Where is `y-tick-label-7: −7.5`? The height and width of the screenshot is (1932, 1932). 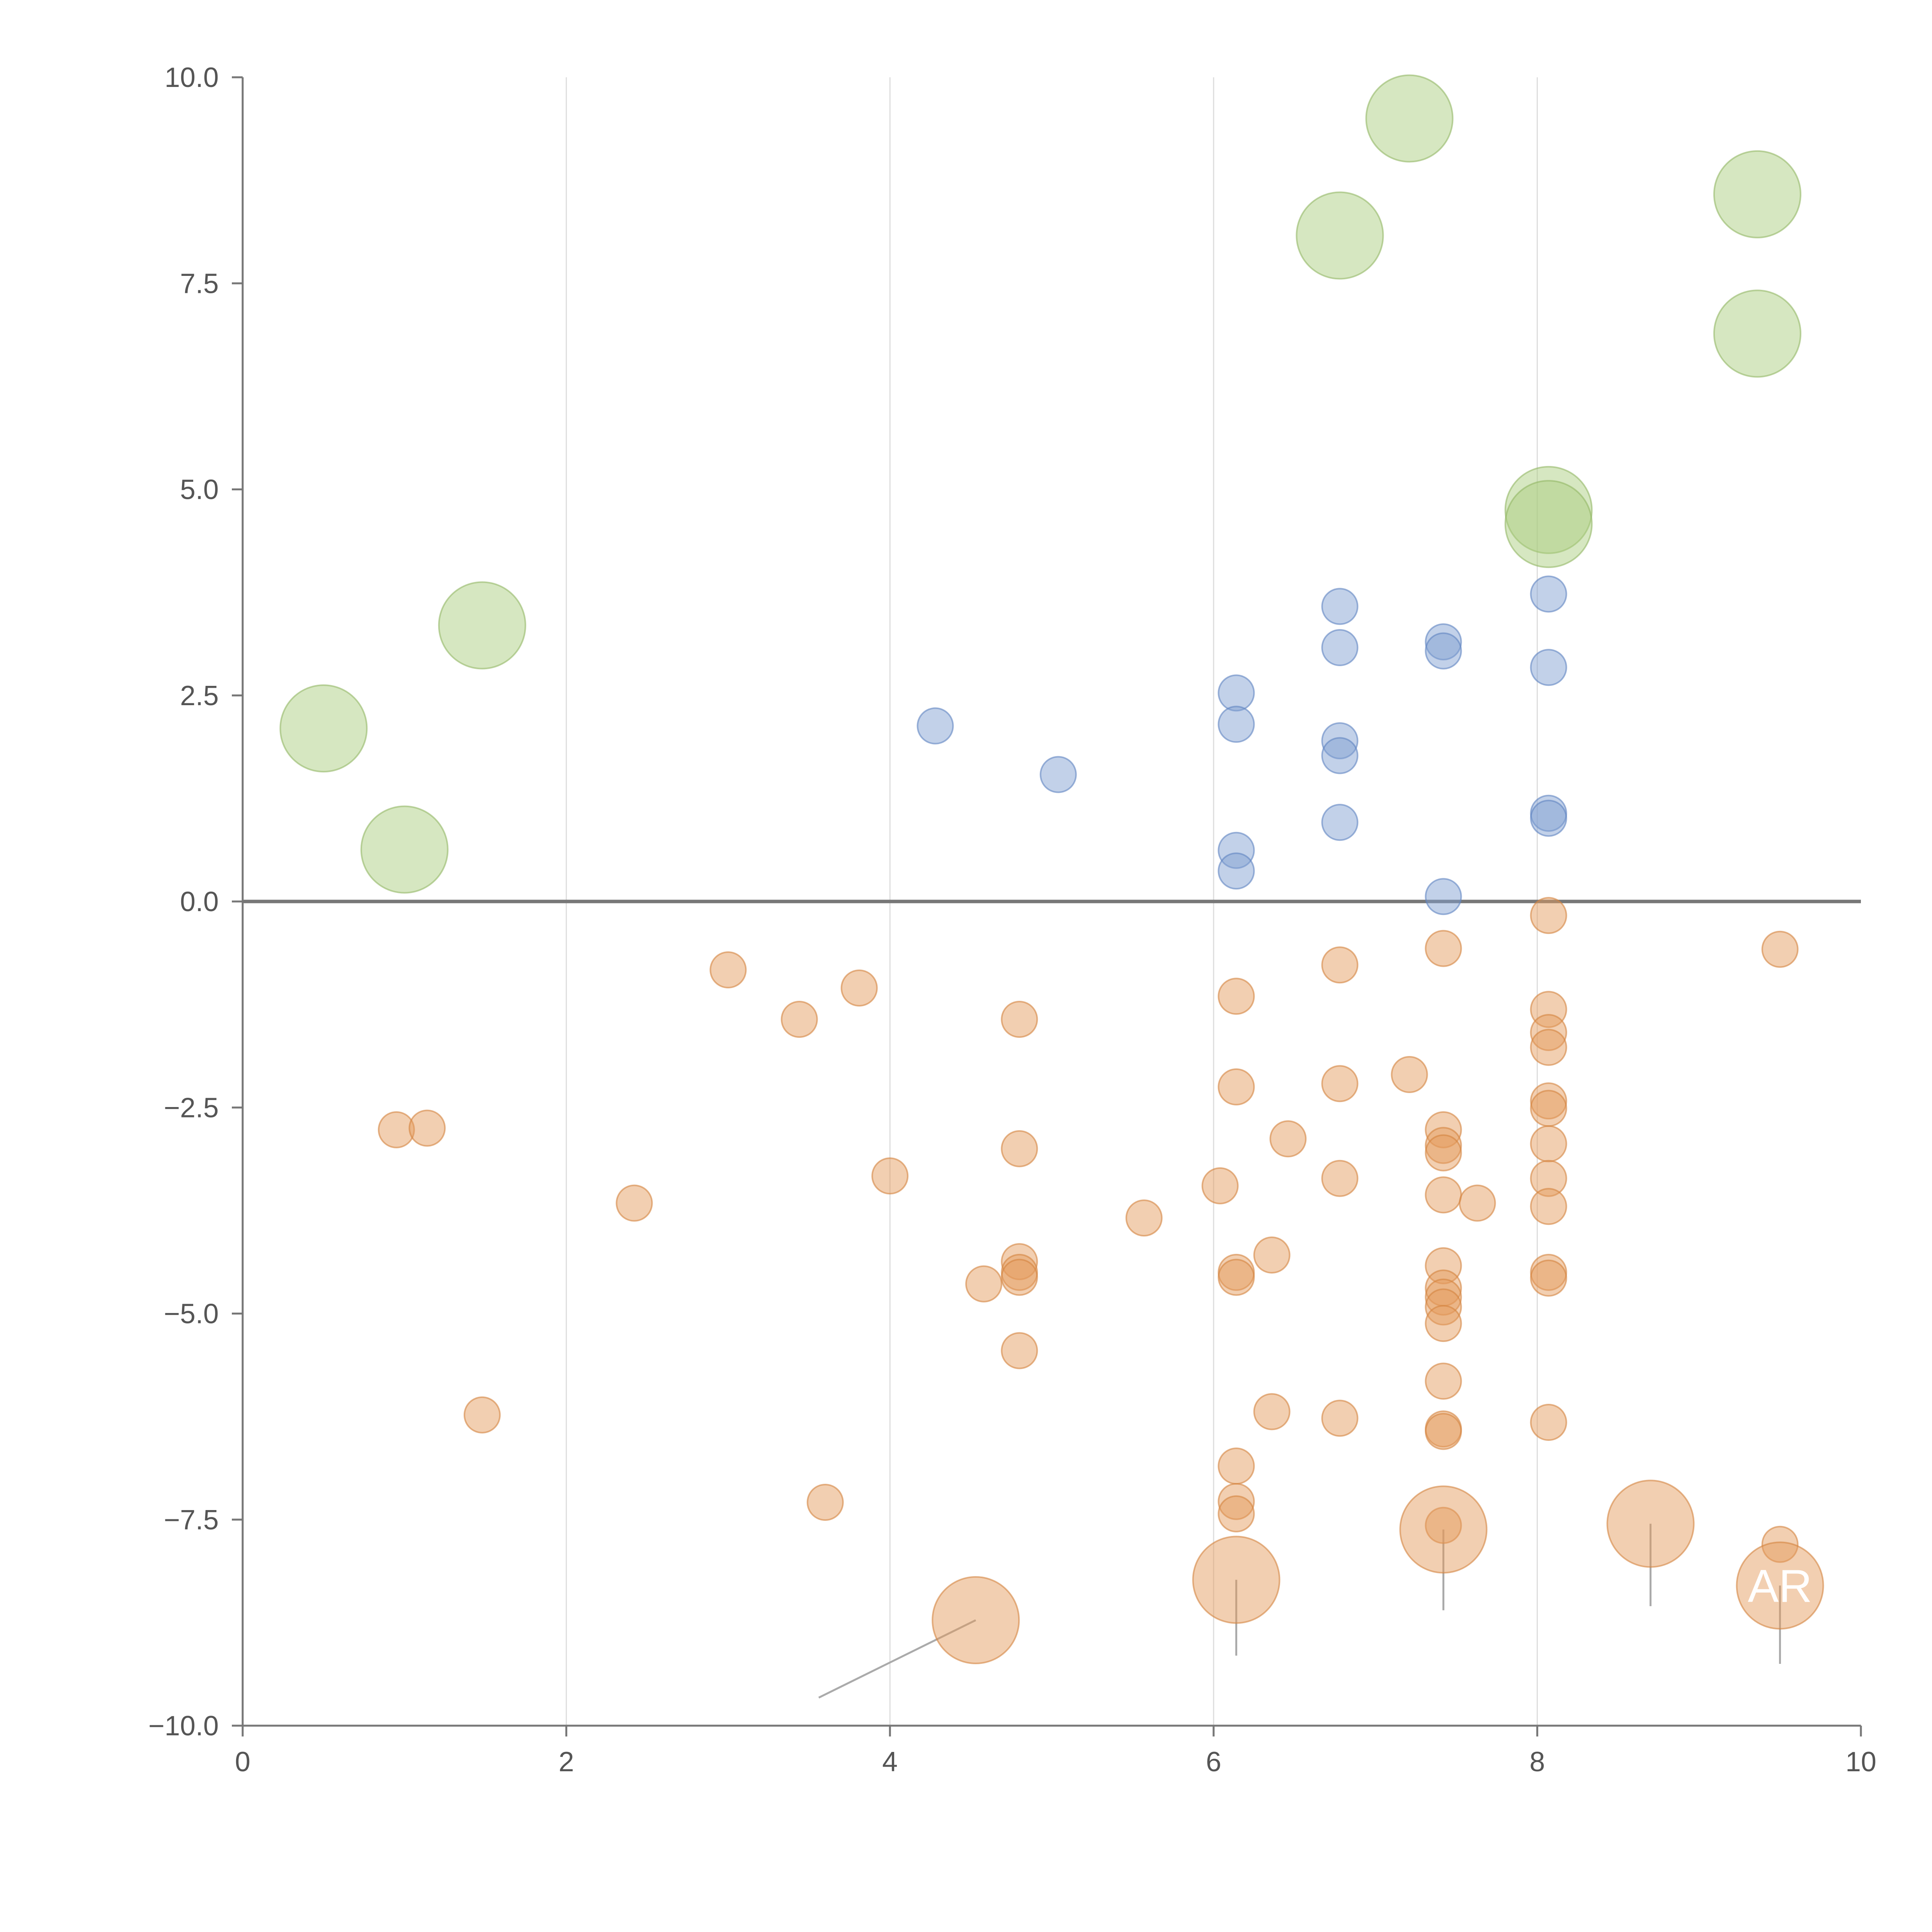 y-tick-label-7: −7.5 is located at coordinates (192, 1520).